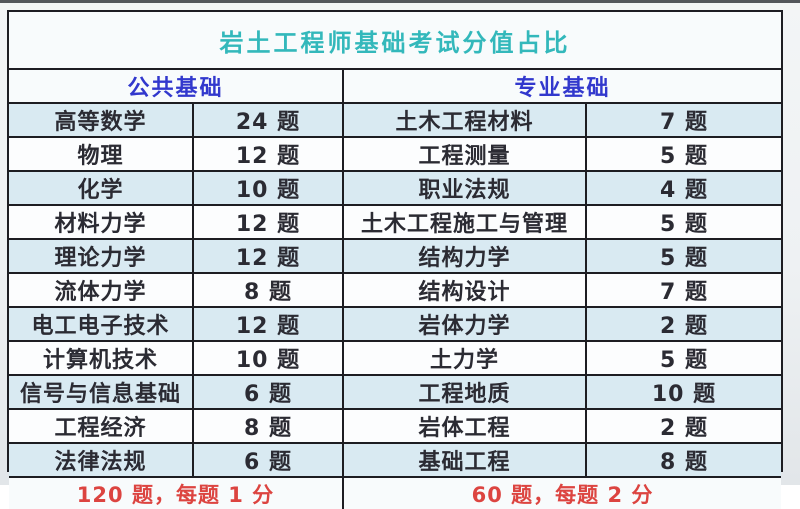  What do you see at coordinates (101, 188) in the screenshot?
I see `subject-cell: 化学` at bounding box center [101, 188].